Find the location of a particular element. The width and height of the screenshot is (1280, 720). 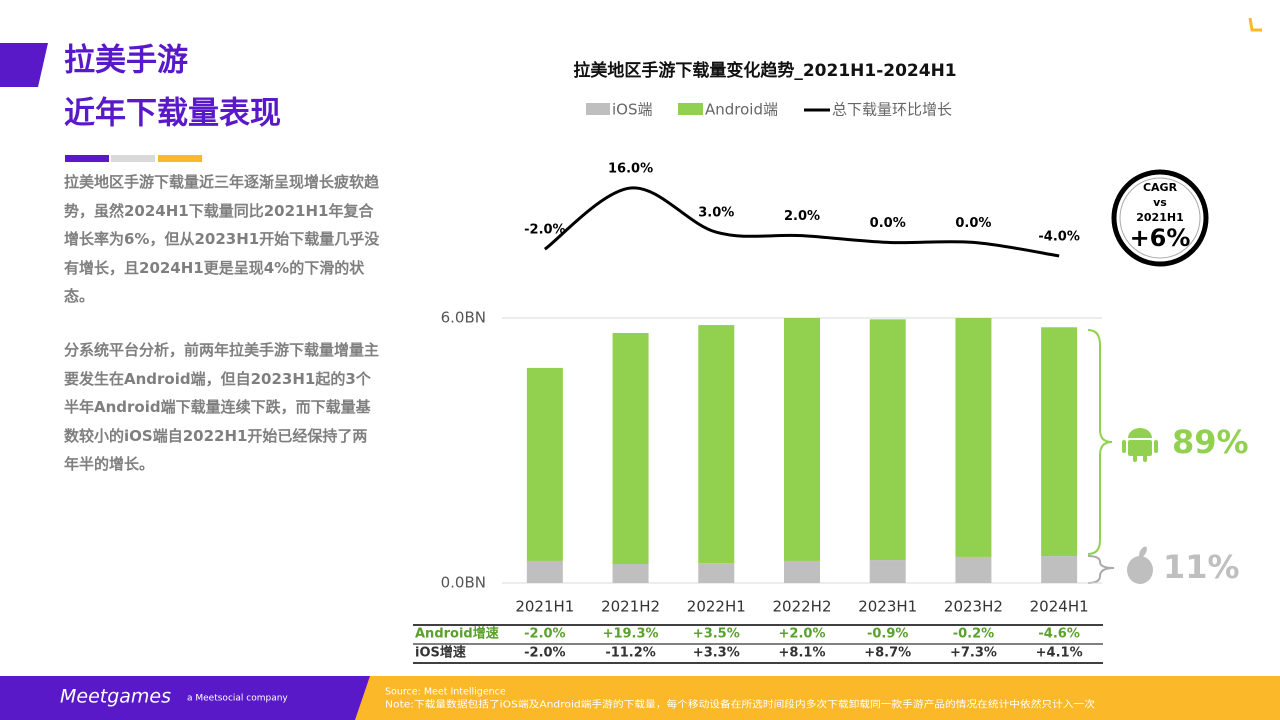

x-tick-label: 2021H1 is located at coordinates (544, 607).